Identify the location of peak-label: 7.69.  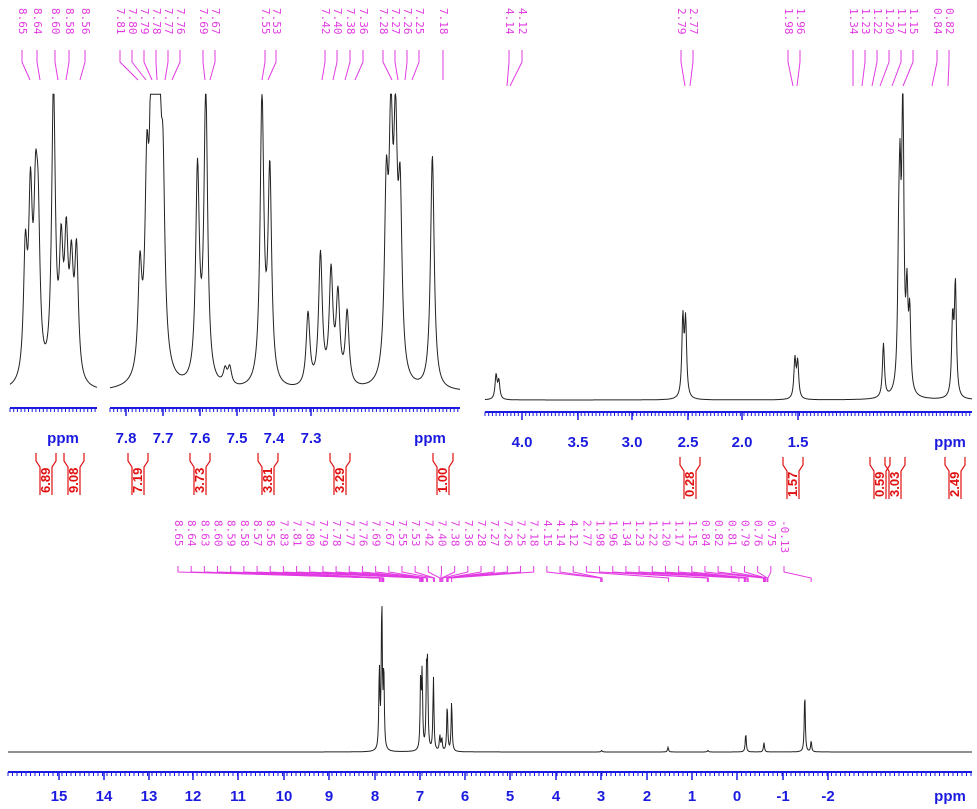
(376, 533).